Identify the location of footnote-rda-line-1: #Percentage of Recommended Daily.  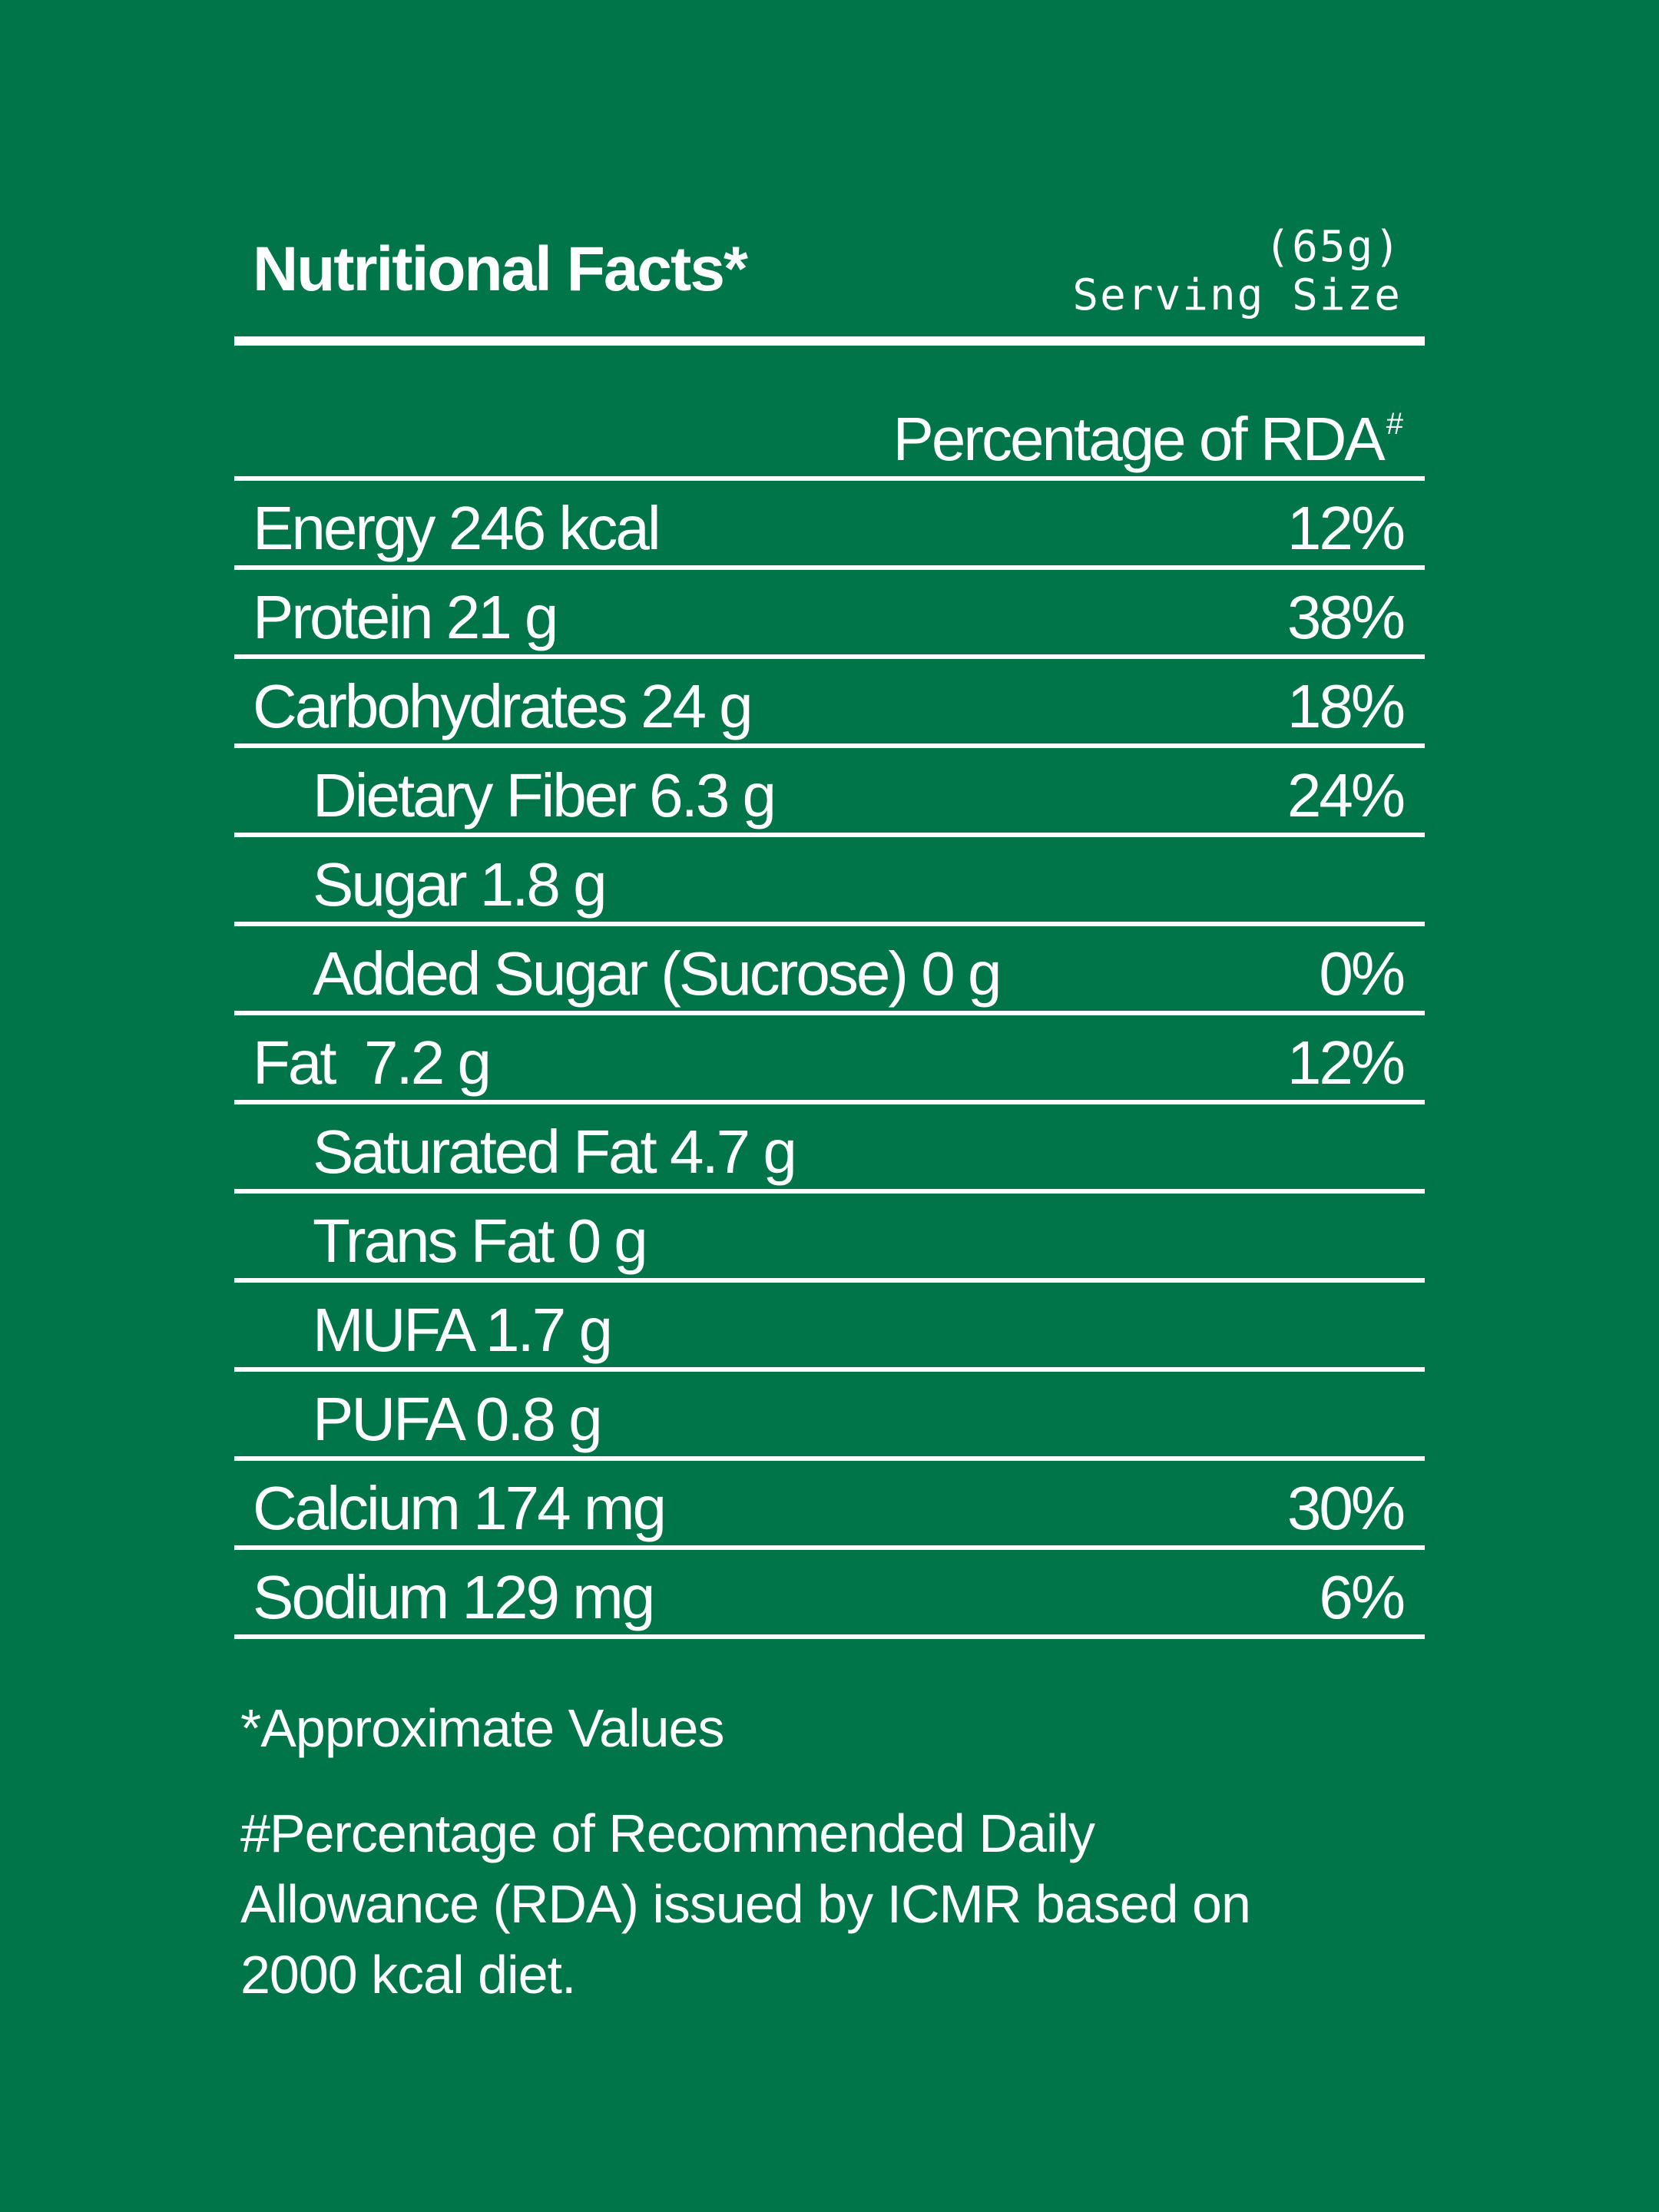
(667, 1833).